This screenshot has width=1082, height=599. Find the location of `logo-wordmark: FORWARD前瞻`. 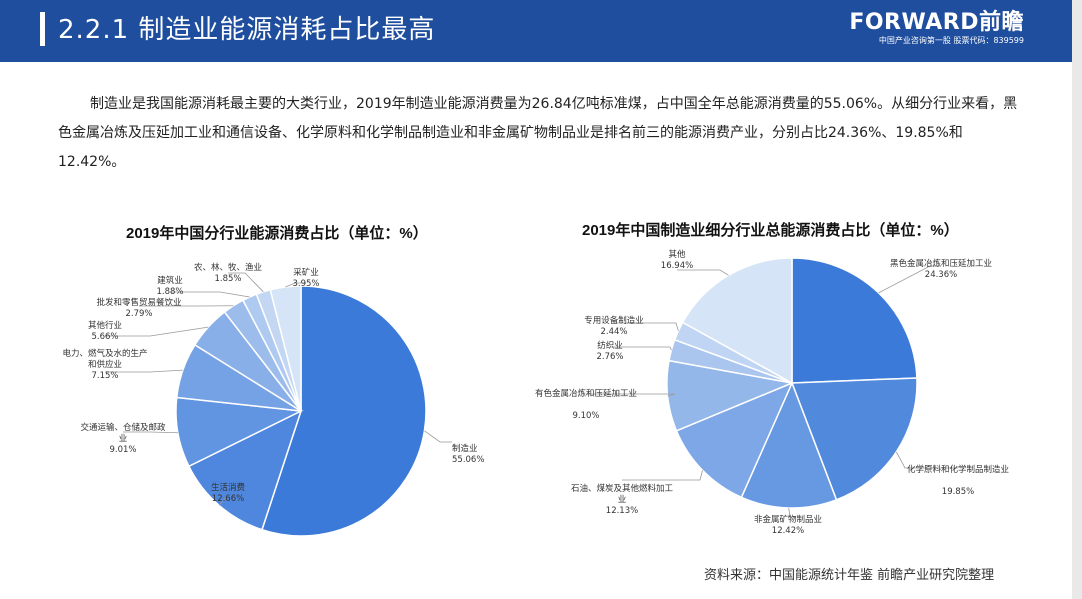

logo-wordmark: FORWARD前瞻 is located at coordinates (936, 22).